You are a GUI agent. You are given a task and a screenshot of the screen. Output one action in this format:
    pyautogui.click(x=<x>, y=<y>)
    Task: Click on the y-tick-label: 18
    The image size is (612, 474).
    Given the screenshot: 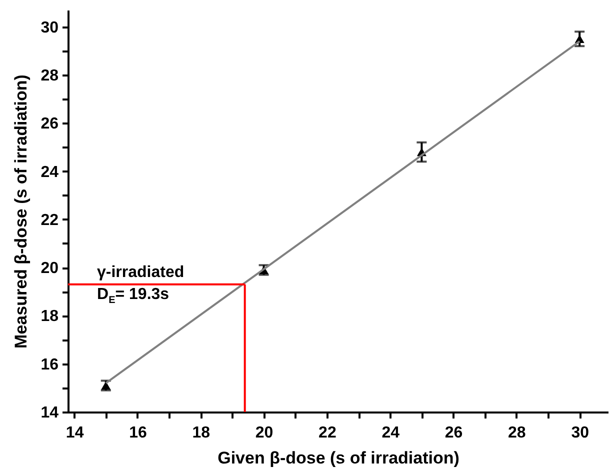 What is the action you would take?
    pyautogui.click(x=49, y=317)
    